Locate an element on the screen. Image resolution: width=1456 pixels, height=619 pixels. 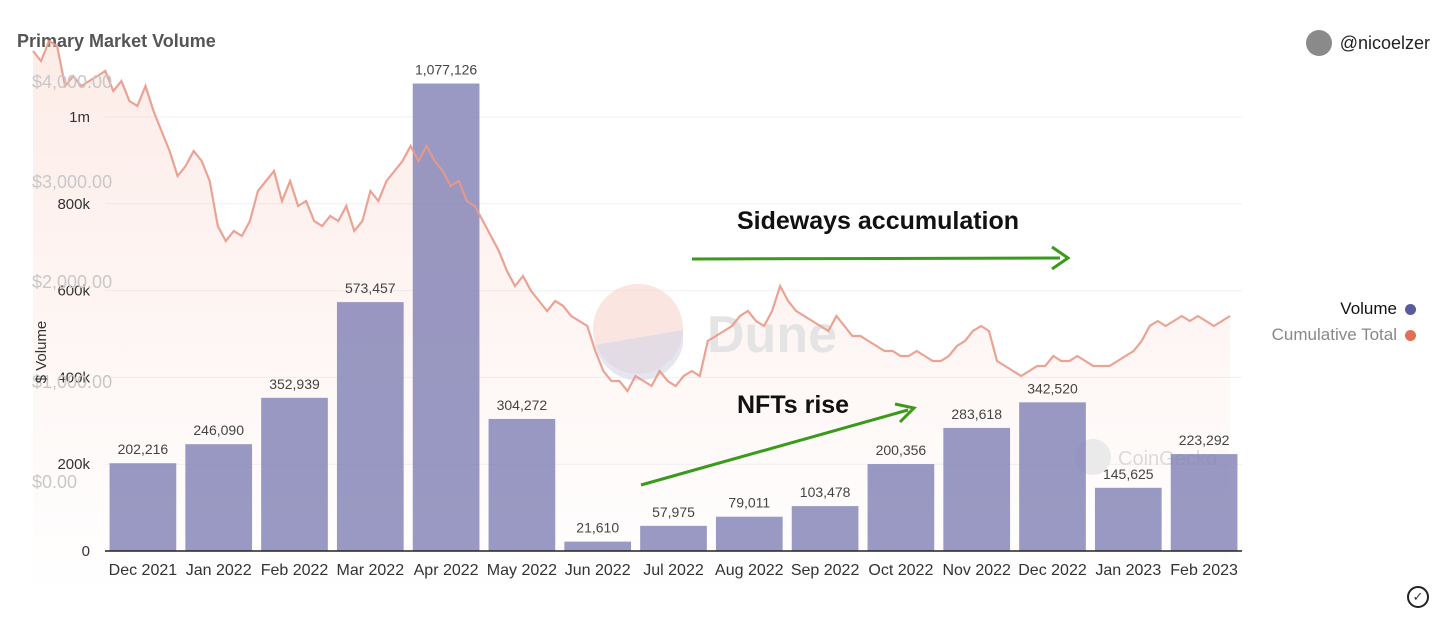
username: @nicoelzer is located at coordinates (1384, 42).